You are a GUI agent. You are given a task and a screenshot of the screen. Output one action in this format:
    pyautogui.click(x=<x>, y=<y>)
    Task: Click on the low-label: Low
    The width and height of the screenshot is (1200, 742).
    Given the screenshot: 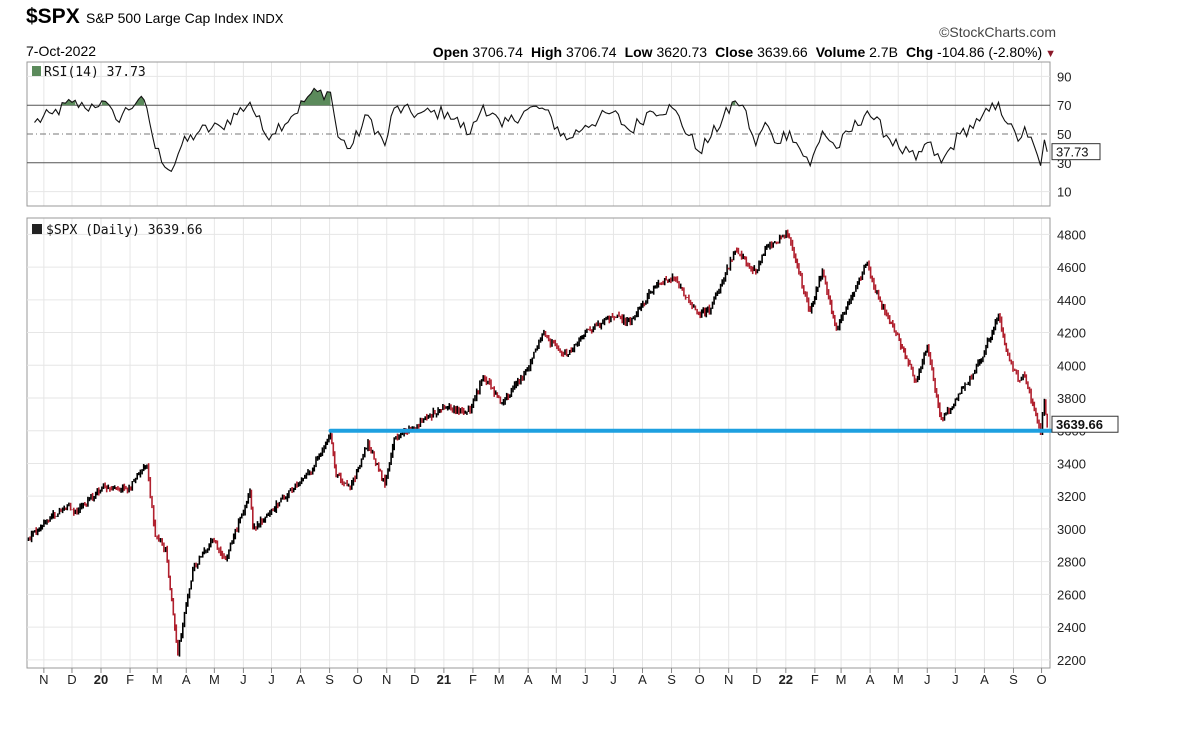 What is the action you would take?
    pyautogui.click(x=638, y=52)
    